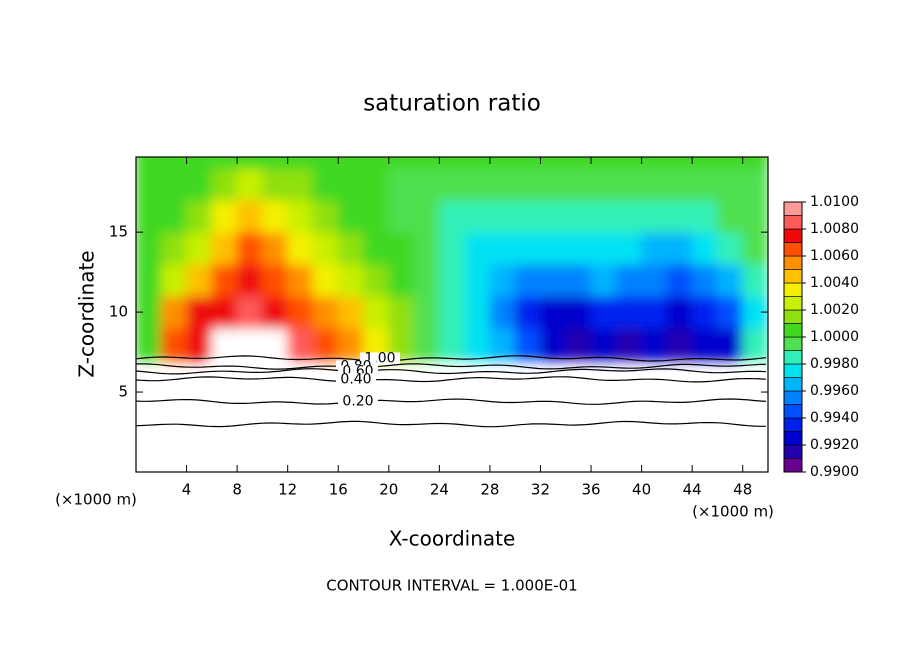 The image size is (904, 654). Describe the element at coordinates (834, 310) in the screenshot. I see `colorbar-tick-label: 1.0020` at that location.